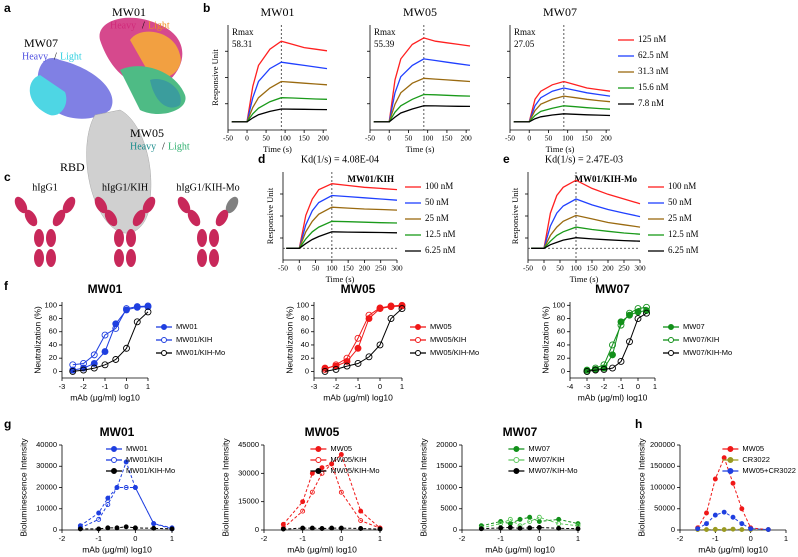  Describe the element at coordinates (46, 508) in the screenshot. I see `y-tick-label: 10000` at that location.